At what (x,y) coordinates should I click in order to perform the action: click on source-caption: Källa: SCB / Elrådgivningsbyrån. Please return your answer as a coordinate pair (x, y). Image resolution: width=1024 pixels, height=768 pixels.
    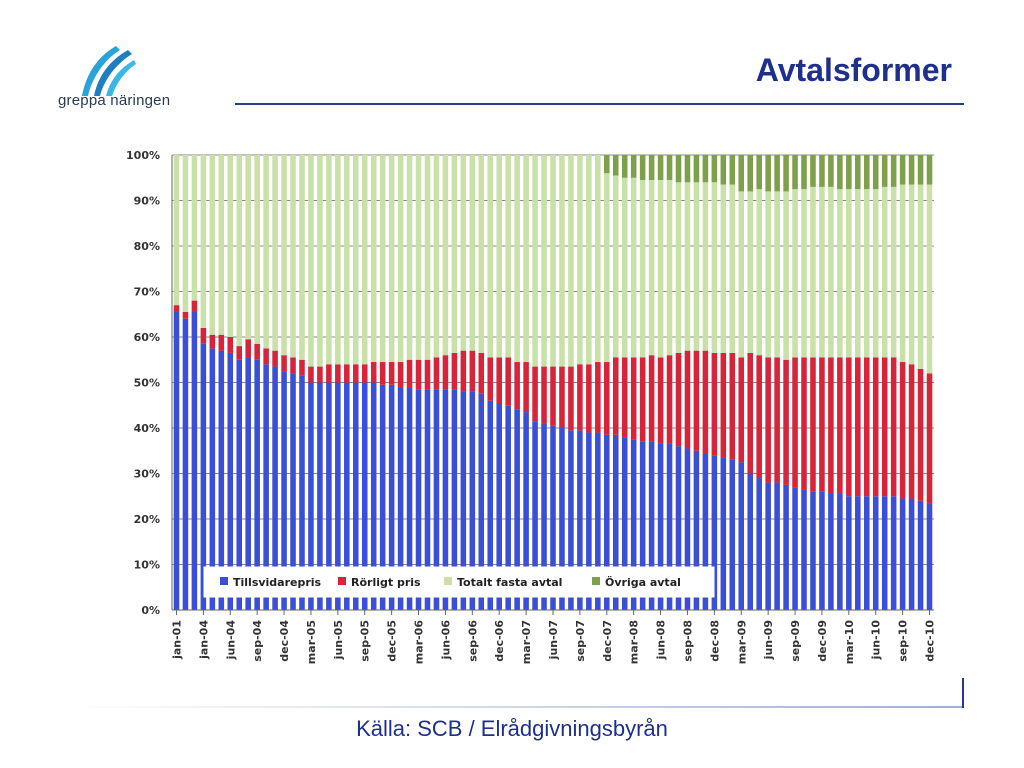
    Looking at the image, I should click on (512, 728).